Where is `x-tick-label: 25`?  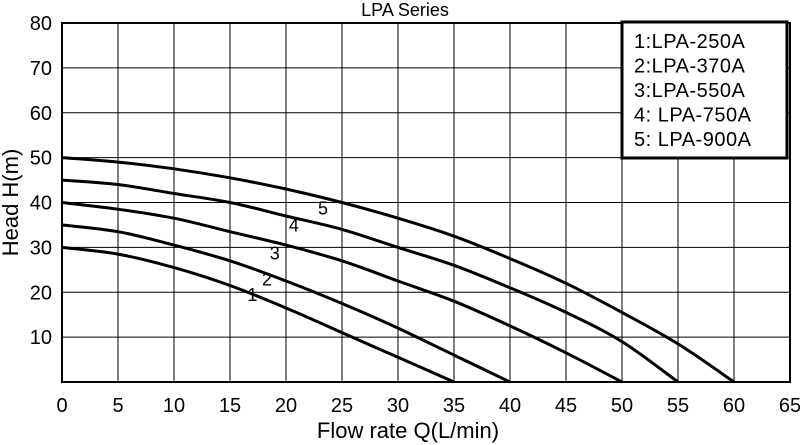
x-tick-label: 25 is located at coordinates (342, 406).